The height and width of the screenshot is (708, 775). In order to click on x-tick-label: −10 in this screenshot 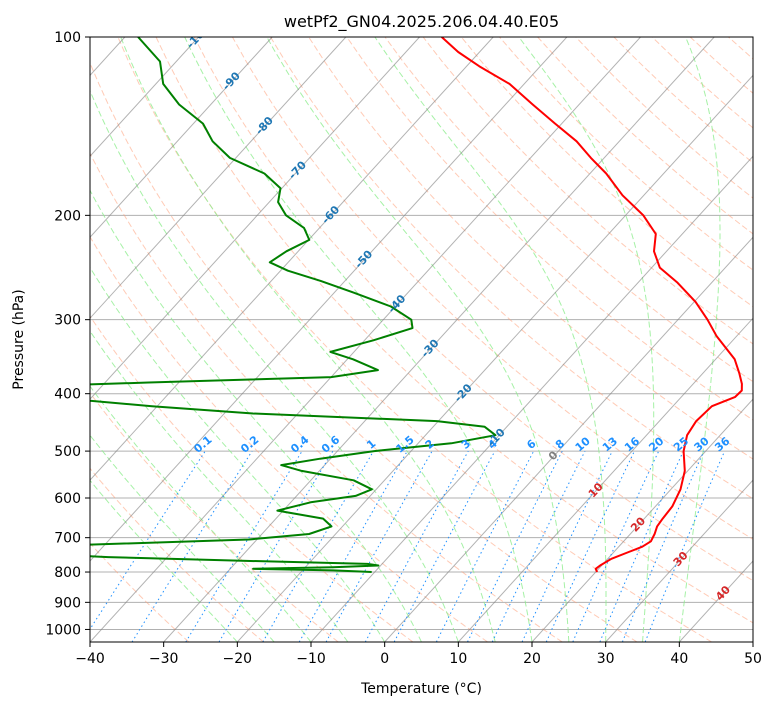, I will do `click(311, 659)`.